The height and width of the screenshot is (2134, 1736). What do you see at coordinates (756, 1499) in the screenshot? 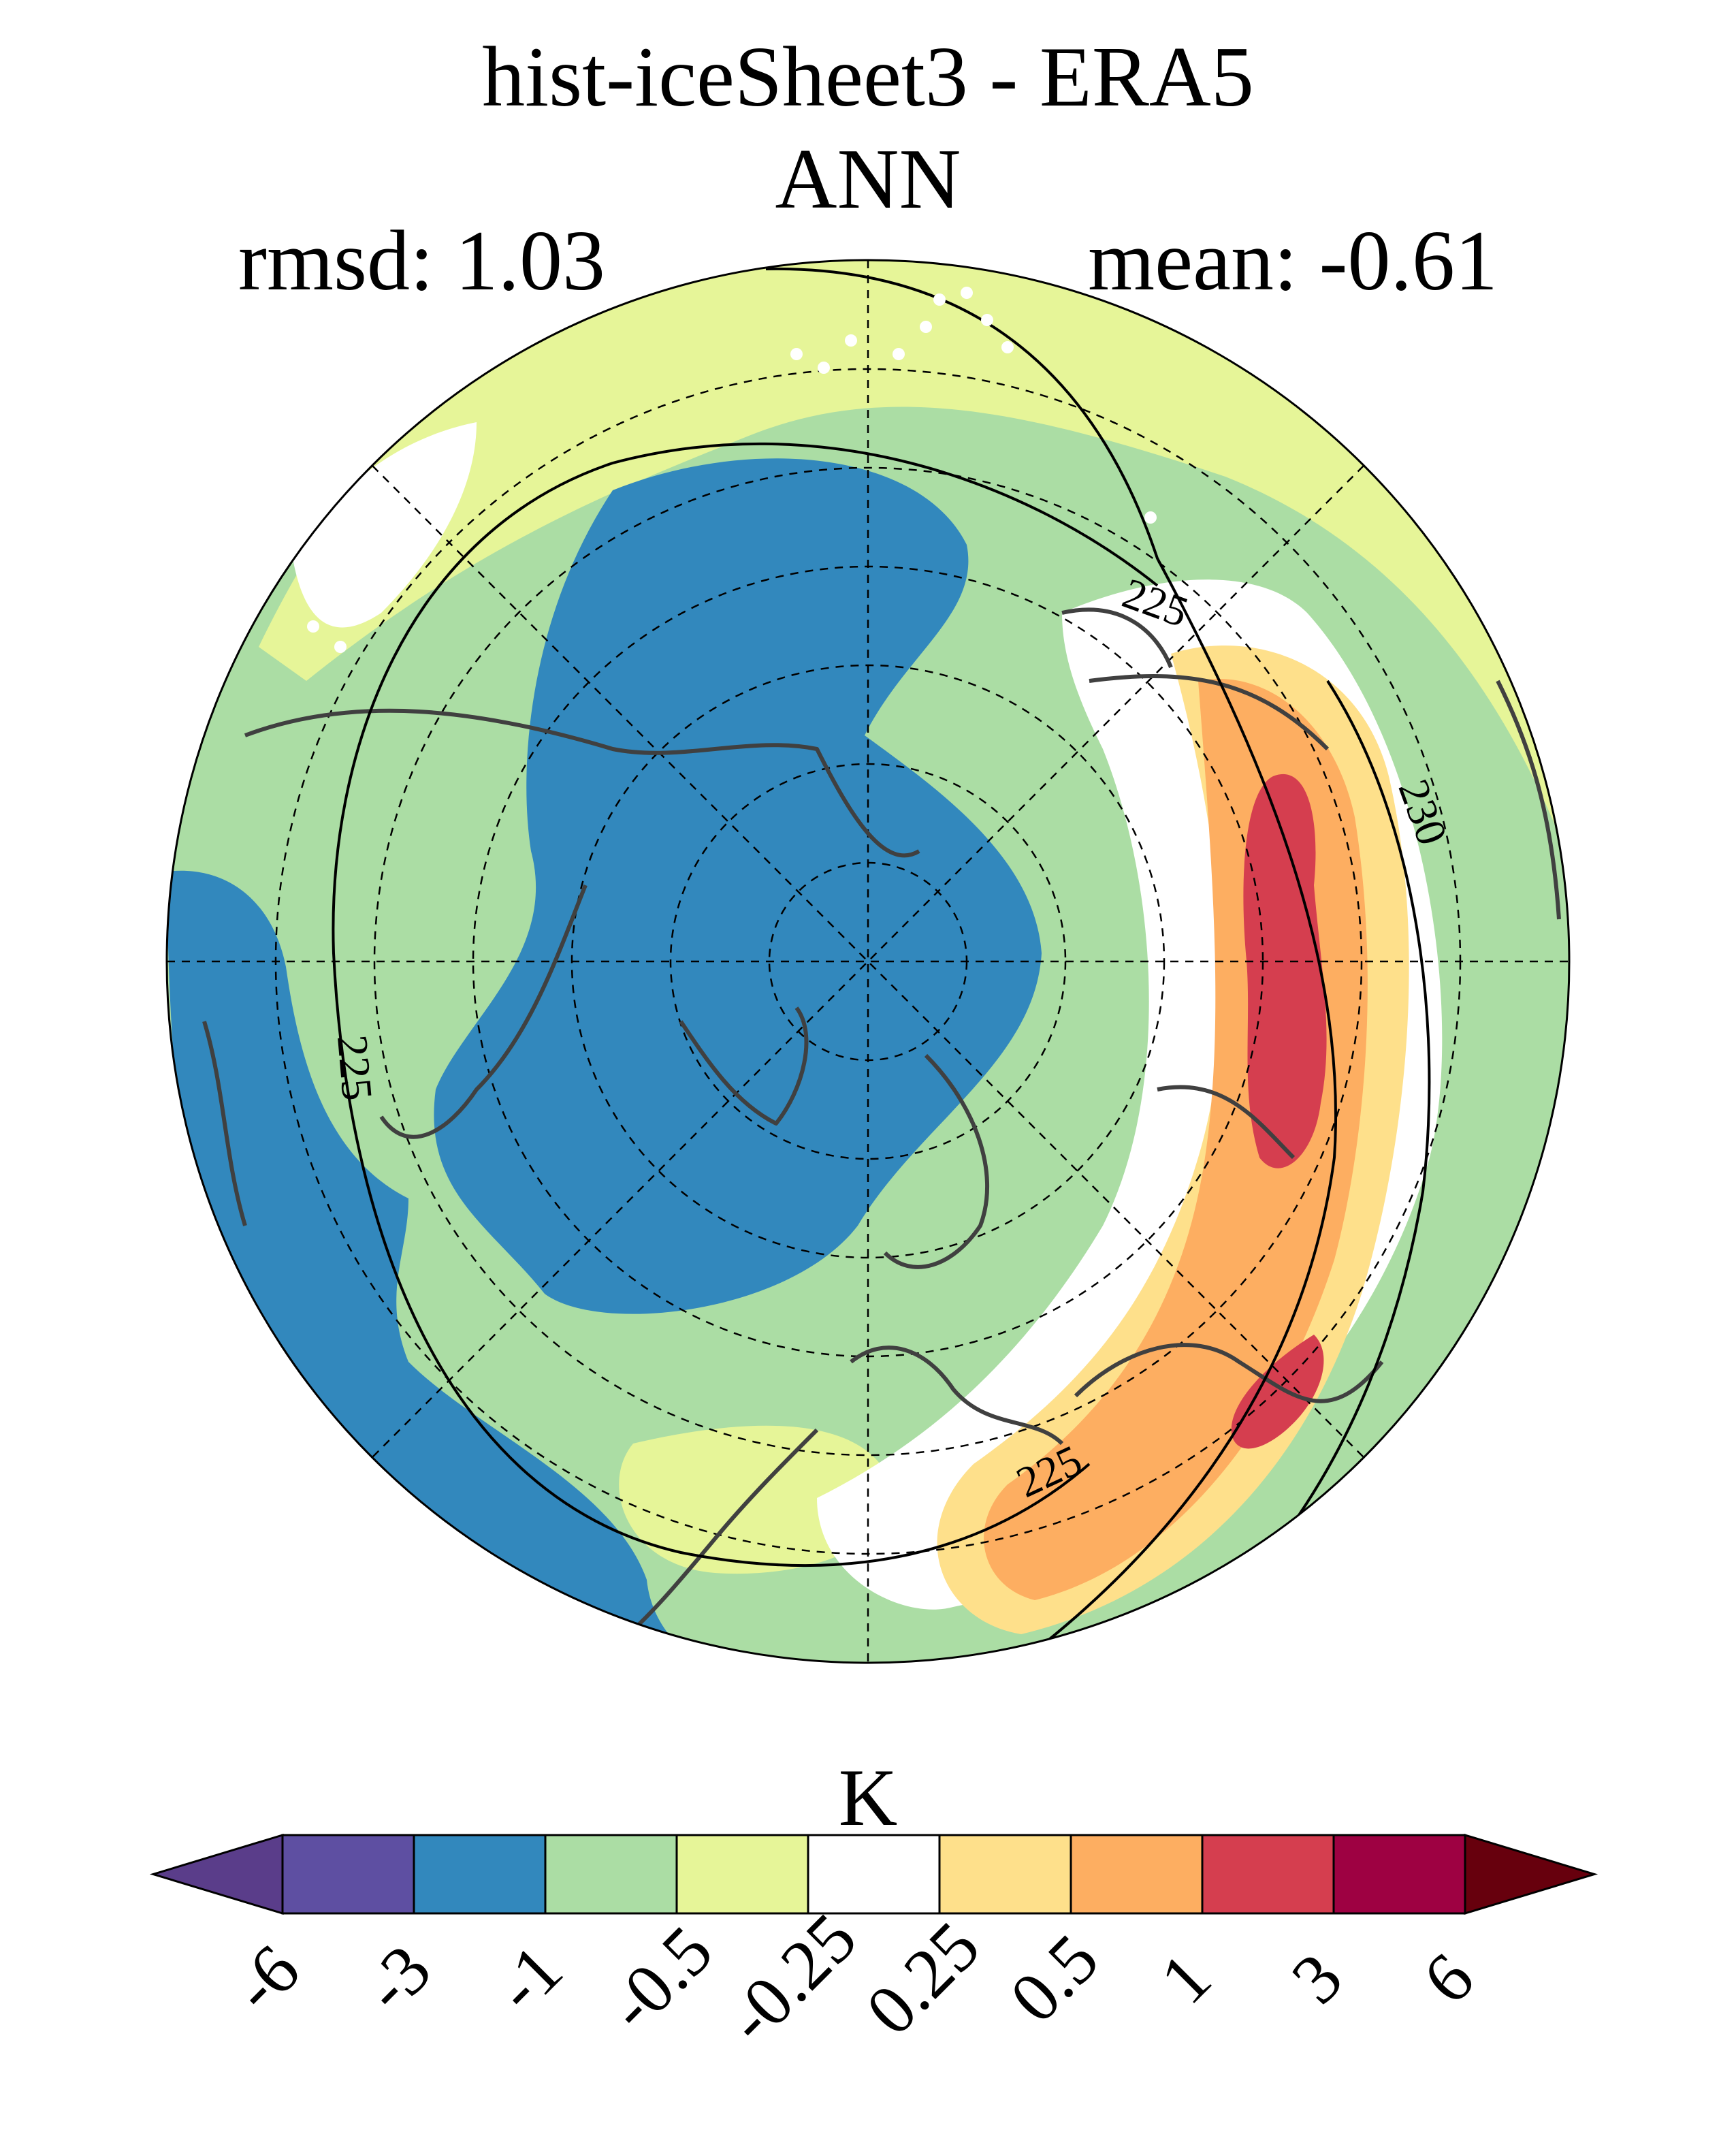
I see `field-region-light-lower` at bounding box center [756, 1499].